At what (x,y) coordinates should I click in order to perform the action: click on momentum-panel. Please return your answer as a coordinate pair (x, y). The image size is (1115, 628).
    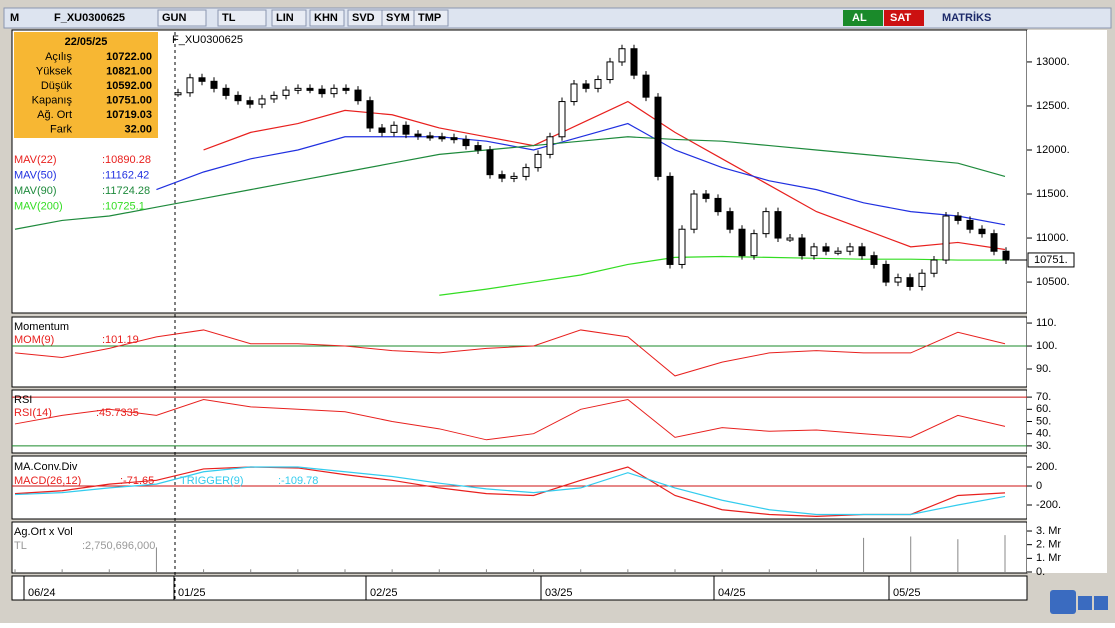
    Looking at the image, I should click on (519, 352).